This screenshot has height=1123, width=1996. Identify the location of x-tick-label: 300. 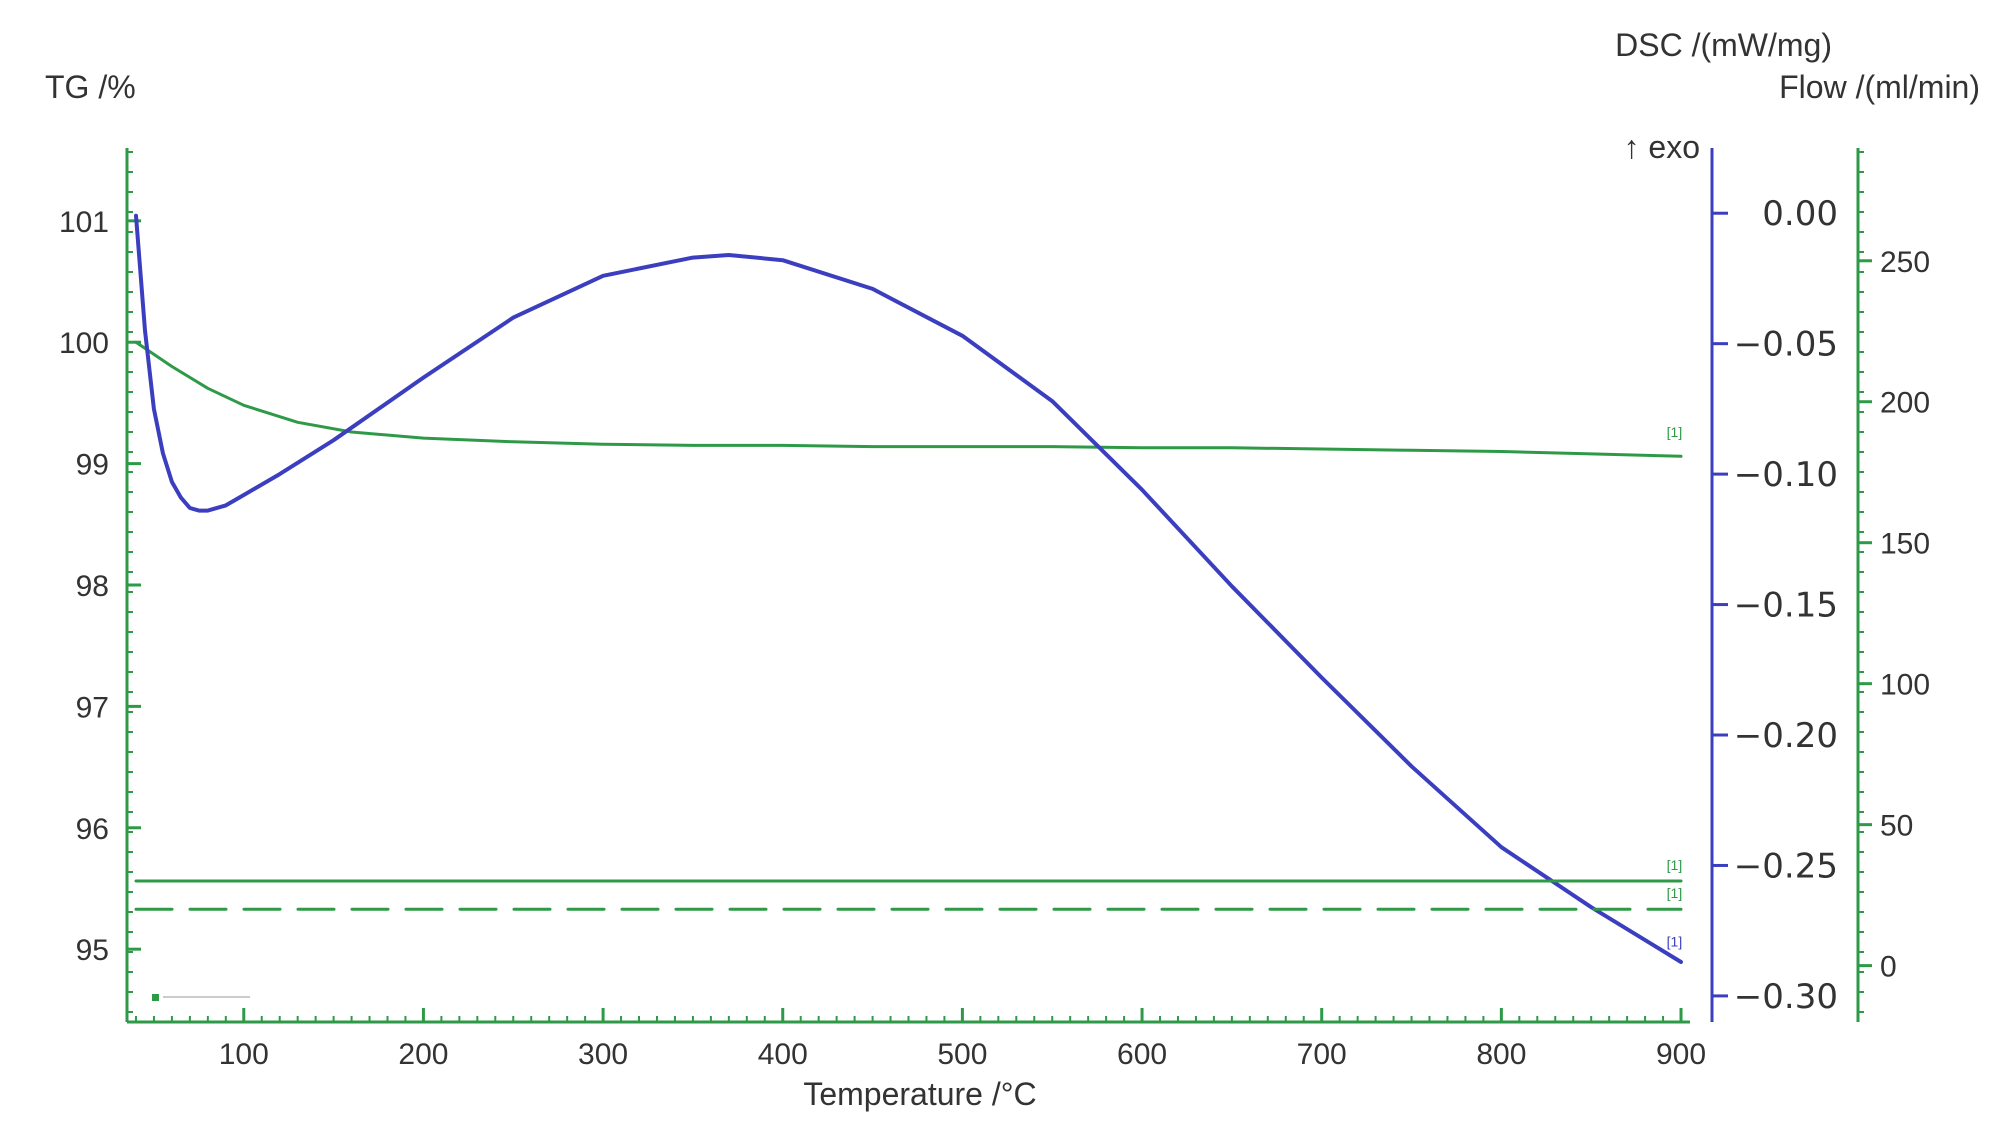
(603, 1054).